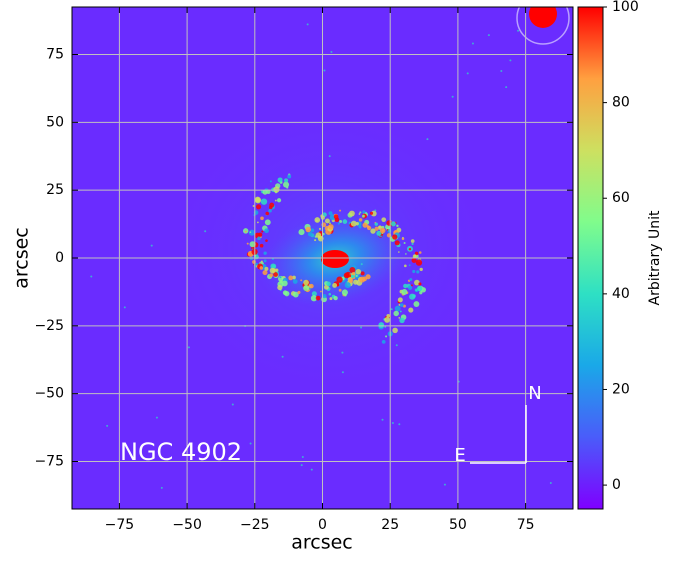 The height and width of the screenshot is (561, 687). What do you see at coordinates (22, 258) in the screenshot?
I see `y-axis-label: arcsec` at bounding box center [22, 258].